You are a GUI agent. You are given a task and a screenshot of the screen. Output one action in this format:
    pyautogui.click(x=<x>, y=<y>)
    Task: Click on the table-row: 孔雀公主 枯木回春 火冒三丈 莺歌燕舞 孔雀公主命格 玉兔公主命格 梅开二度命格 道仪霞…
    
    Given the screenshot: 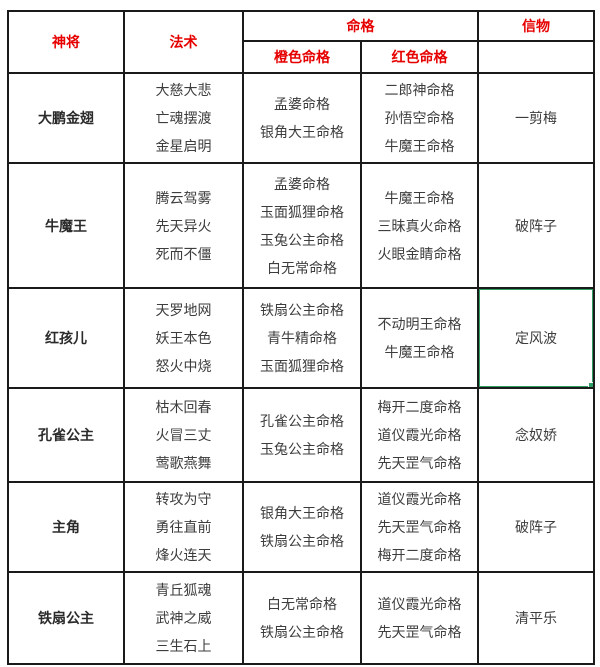 What is the action you would take?
    pyautogui.click(x=301, y=435)
    